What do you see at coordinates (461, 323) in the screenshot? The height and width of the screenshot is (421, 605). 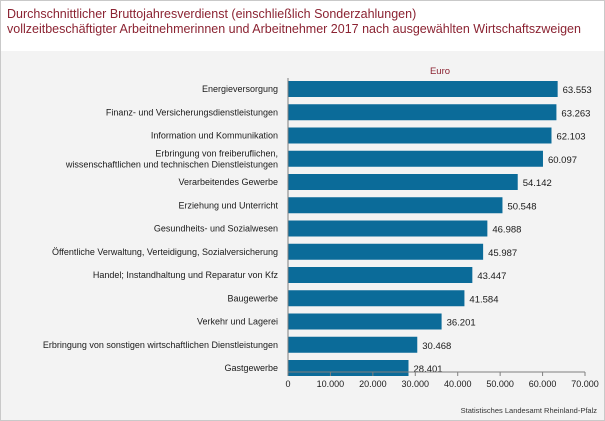 I see `value-label: 36.201` at bounding box center [461, 323].